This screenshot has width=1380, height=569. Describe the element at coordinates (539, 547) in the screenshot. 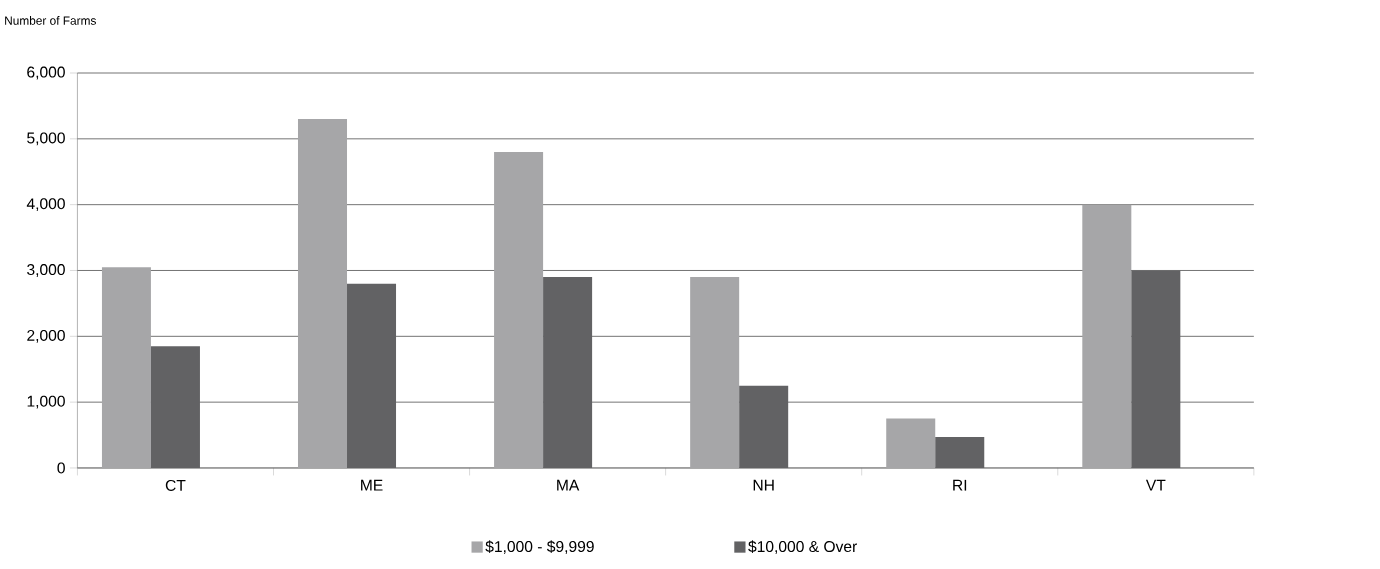

I see `legend-label: $1,000 - $9,999` at that location.